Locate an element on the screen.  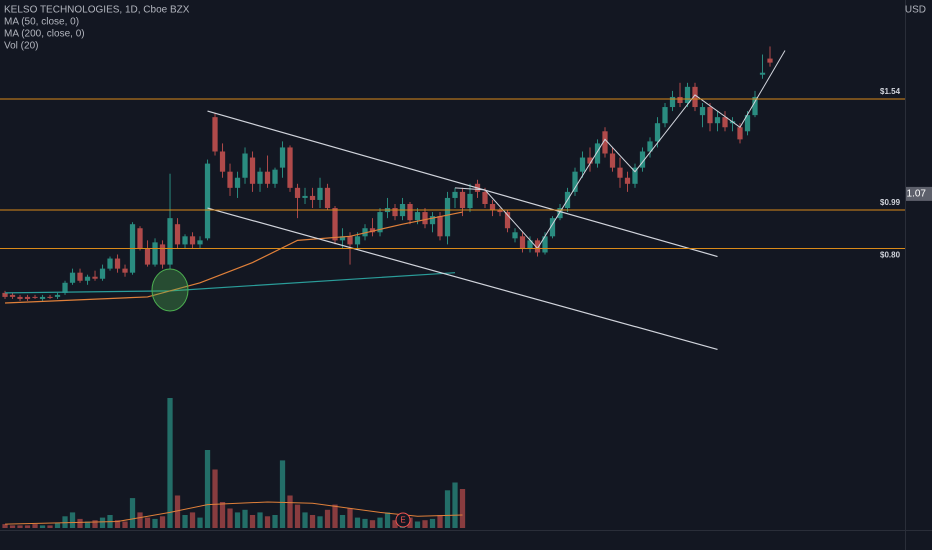
highlight-circle is located at coordinates (170, 290).